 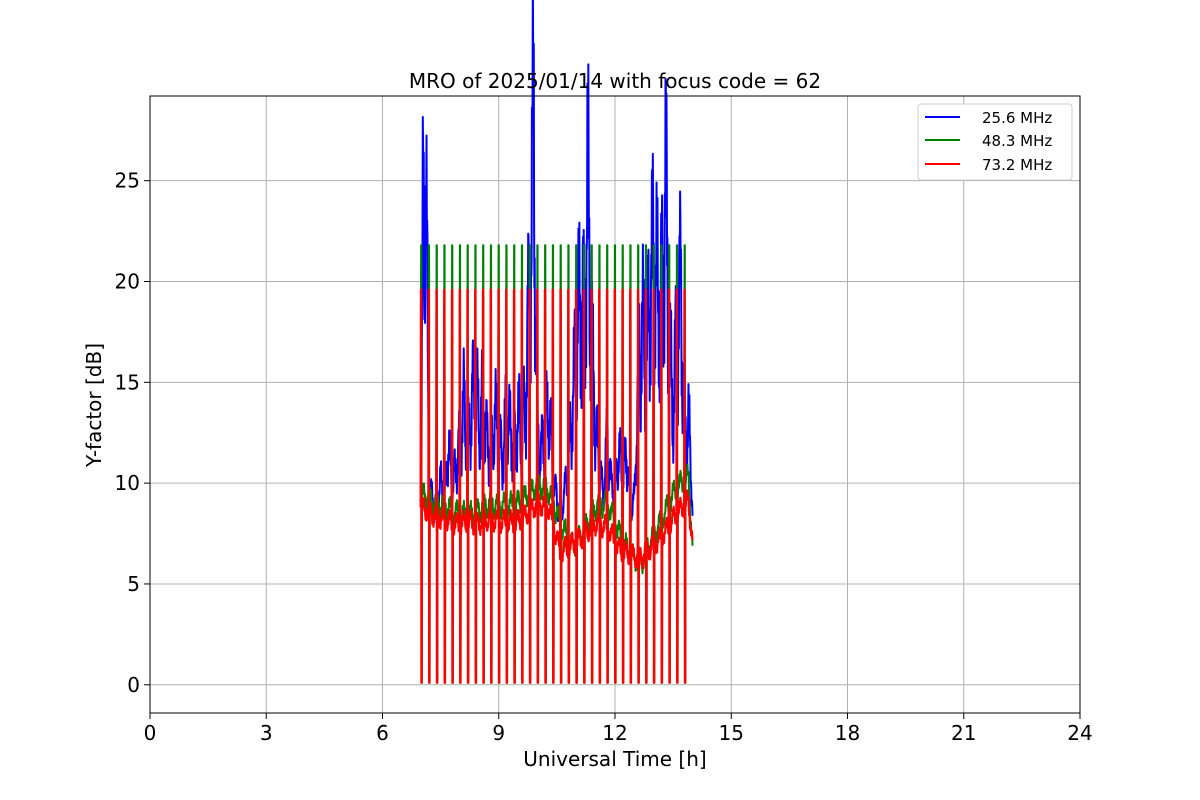 I want to click on y-tick-label: 15, so click(x=127, y=382).